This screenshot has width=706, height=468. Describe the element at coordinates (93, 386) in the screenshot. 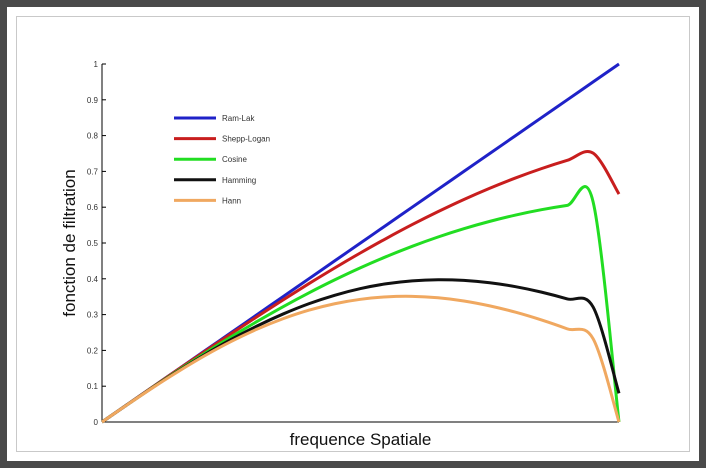

I see `y-tick-label-1: 0.1` at that location.